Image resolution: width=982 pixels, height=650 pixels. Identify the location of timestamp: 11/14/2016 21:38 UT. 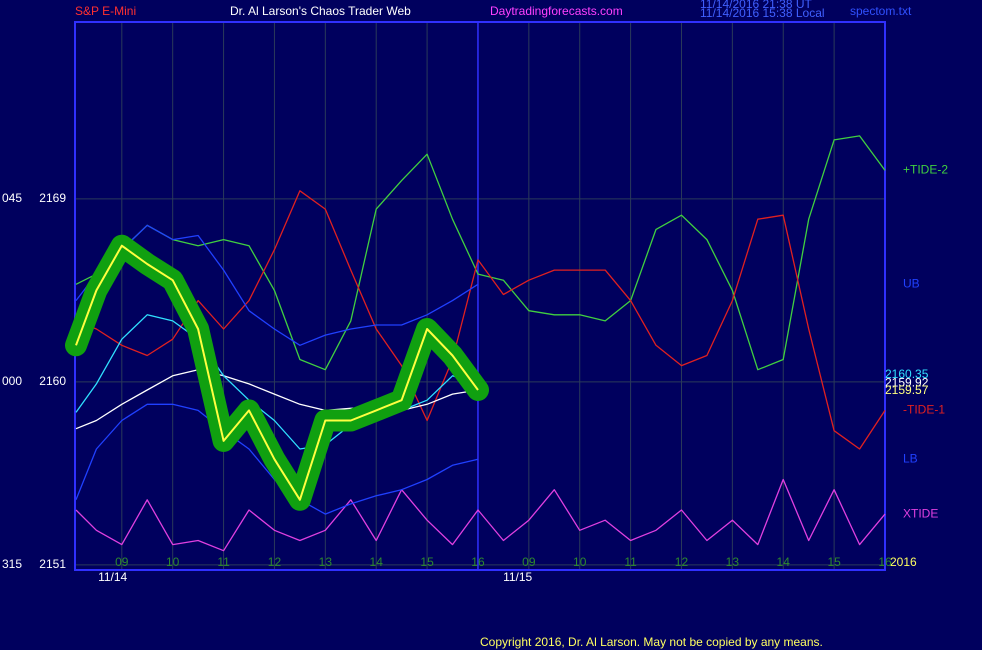
(756, 5).